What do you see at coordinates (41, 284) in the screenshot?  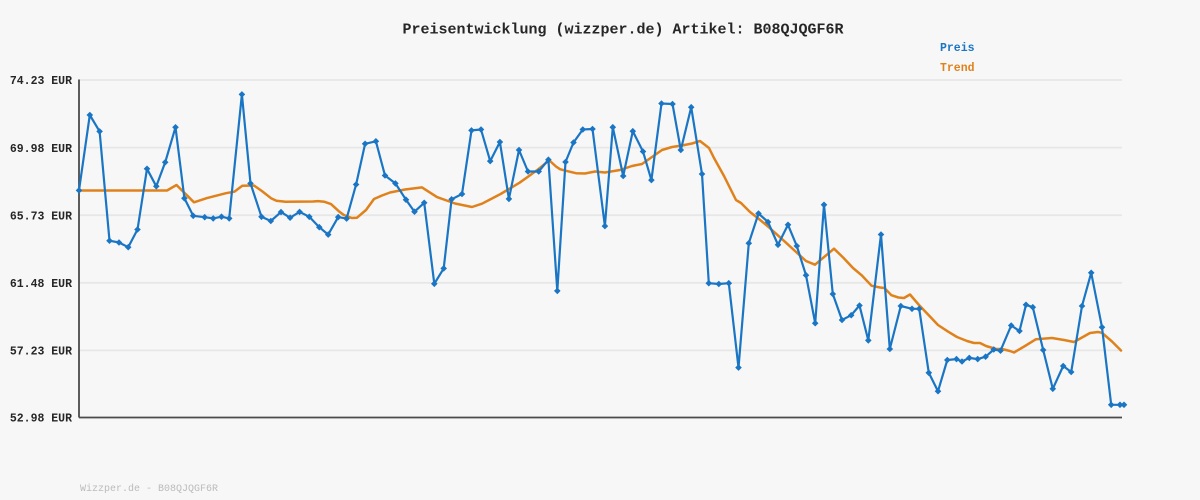 I see `svg-text: 61.48 EUR` at bounding box center [41, 284].